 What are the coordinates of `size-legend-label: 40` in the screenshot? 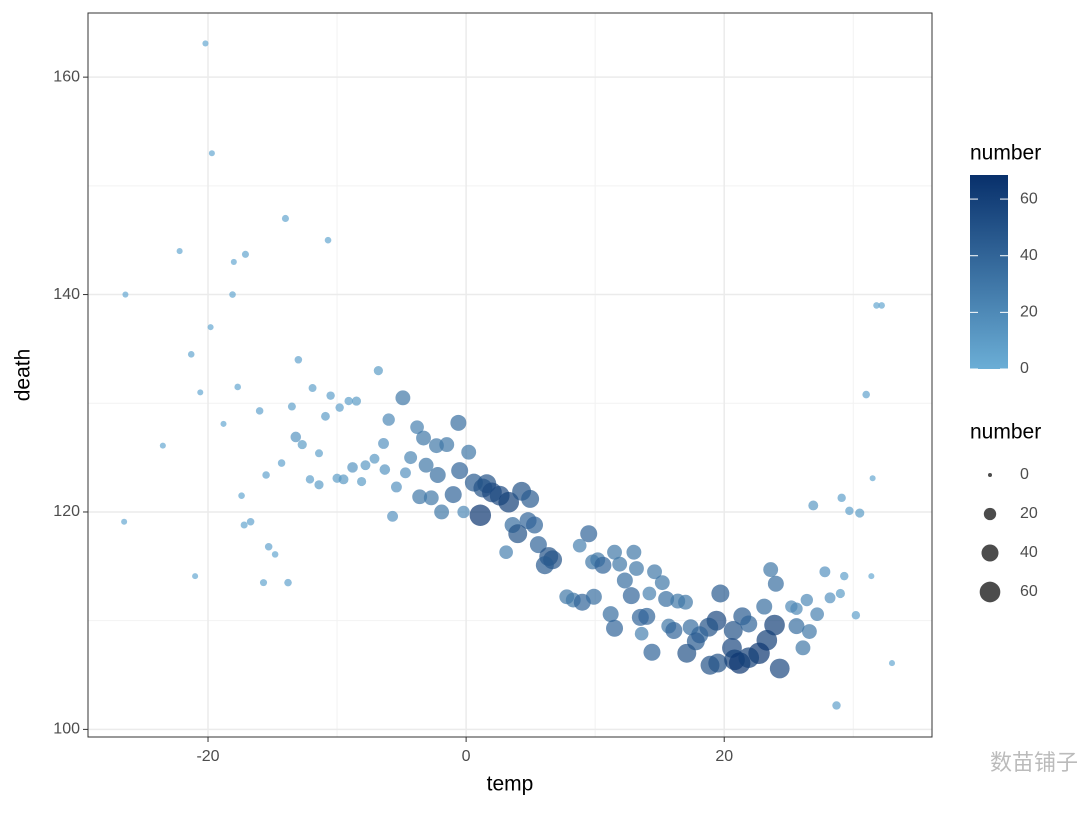 It's located at (1029, 552).